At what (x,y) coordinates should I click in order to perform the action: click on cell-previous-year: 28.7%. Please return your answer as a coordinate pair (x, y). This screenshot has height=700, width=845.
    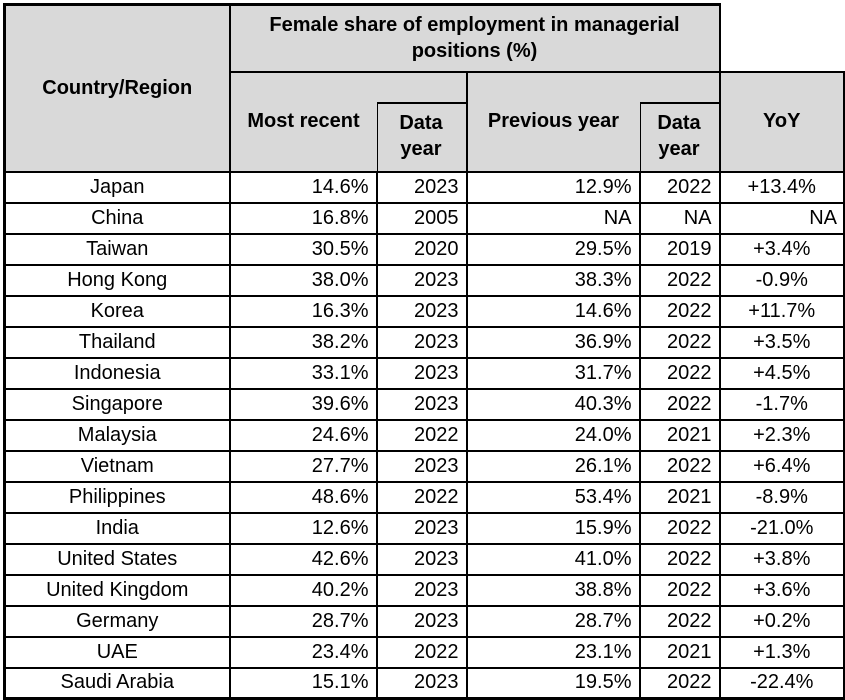
    Looking at the image, I should click on (553, 621).